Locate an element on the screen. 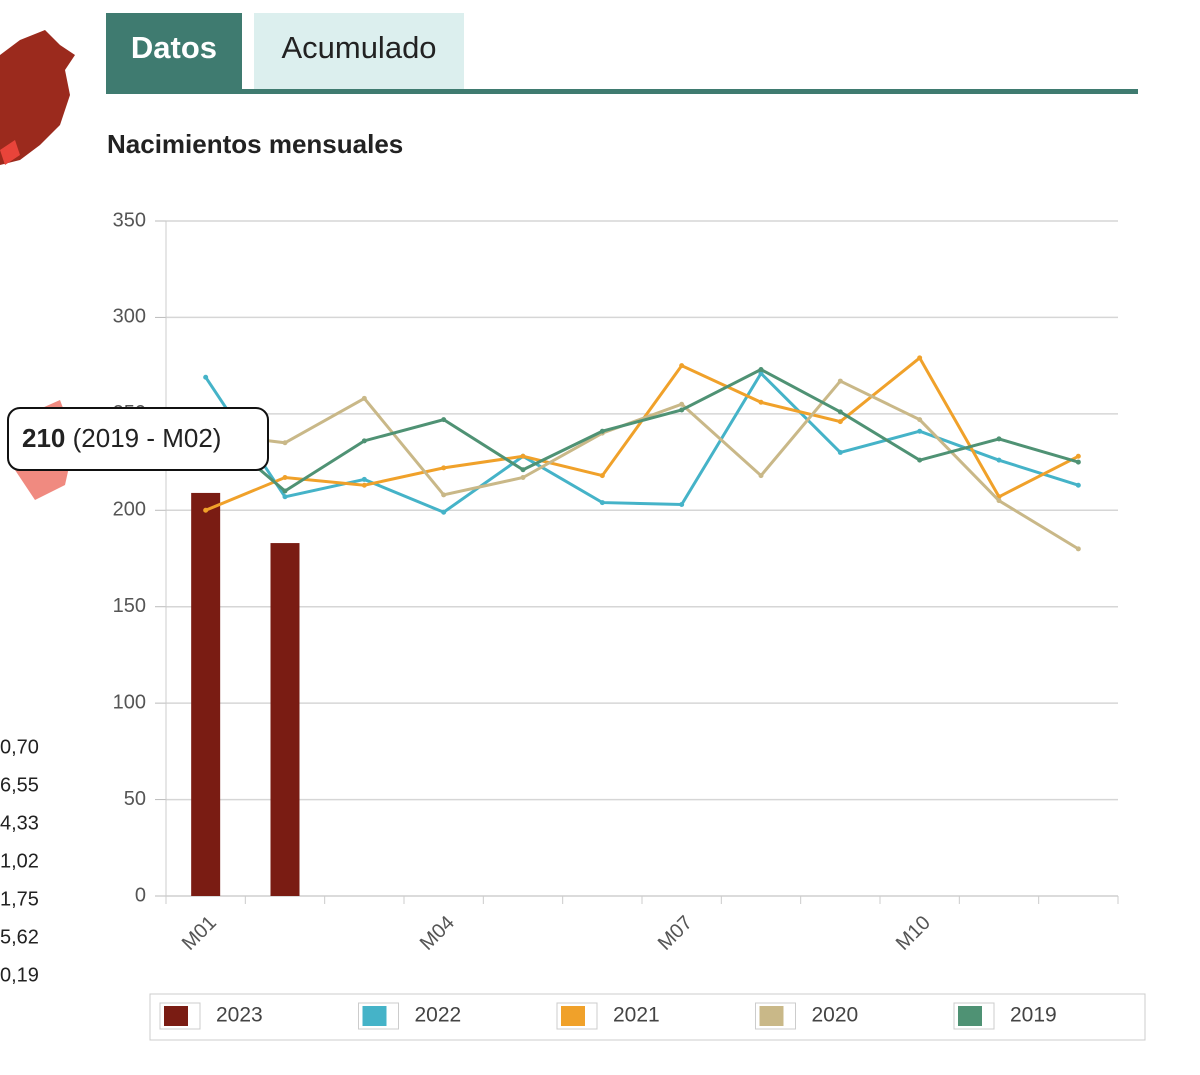 The image size is (1200, 1075). side-value: 1,02 is located at coordinates (19, 861).